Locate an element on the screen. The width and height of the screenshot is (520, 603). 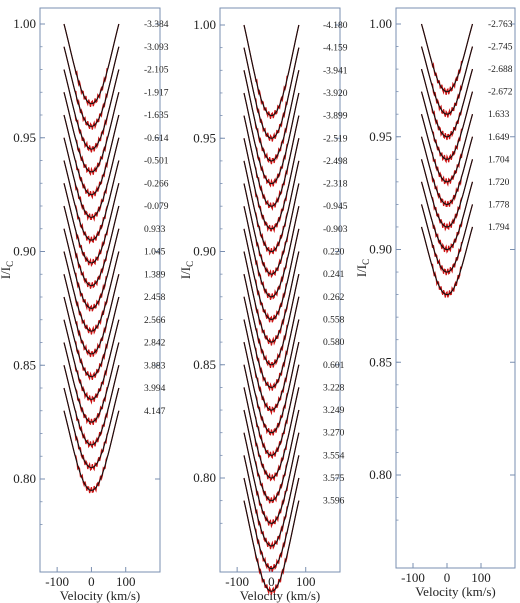
phase-label: -2.105 is located at coordinates (156, 71).